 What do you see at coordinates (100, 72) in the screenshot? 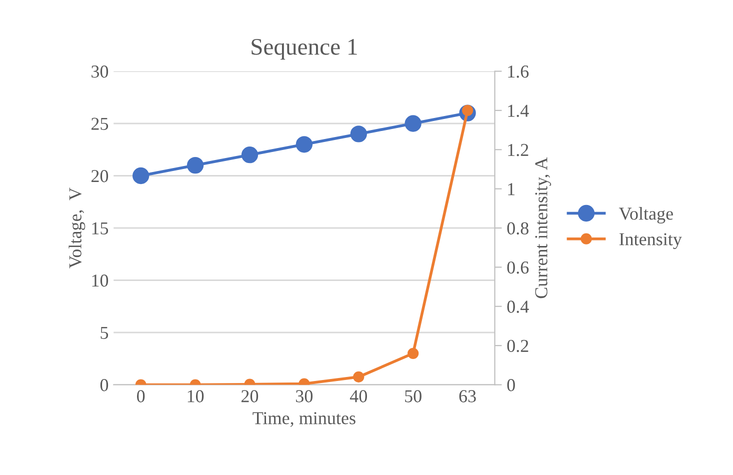
I see `y-tick-label: 30` at bounding box center [100, 72].